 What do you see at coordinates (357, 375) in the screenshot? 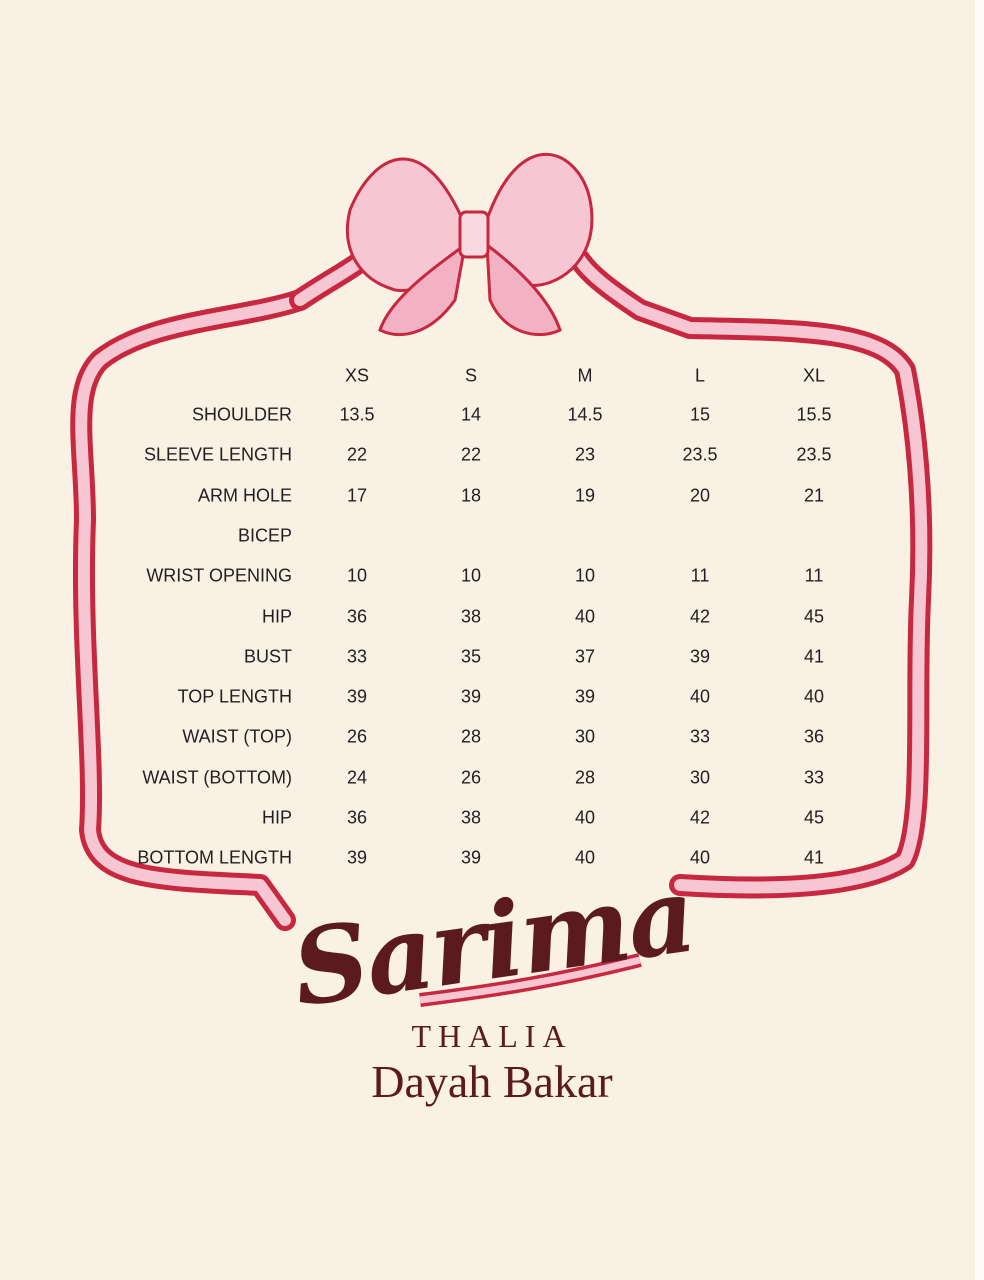
I see `size-header: XS` at bounding box center [357, 375].